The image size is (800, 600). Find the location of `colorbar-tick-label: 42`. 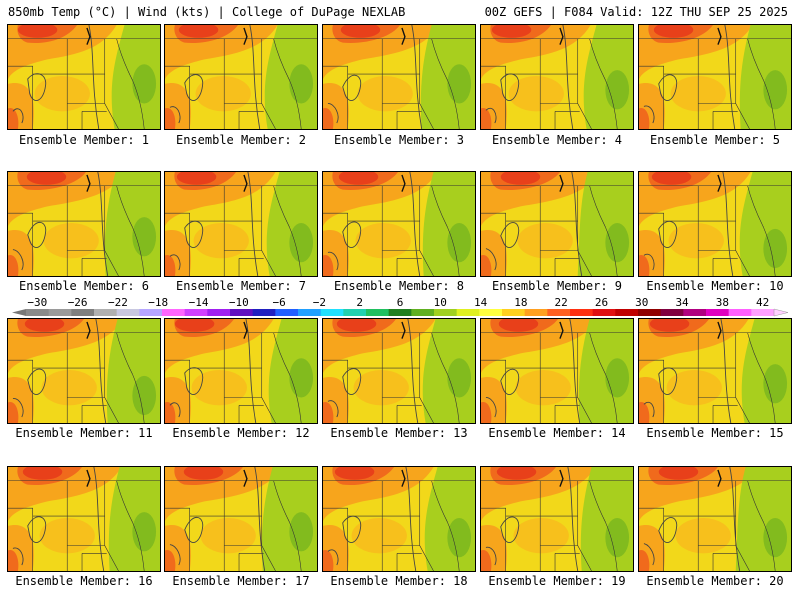

colorbar-tick-label: 42 is located at coordinates (762, 302).